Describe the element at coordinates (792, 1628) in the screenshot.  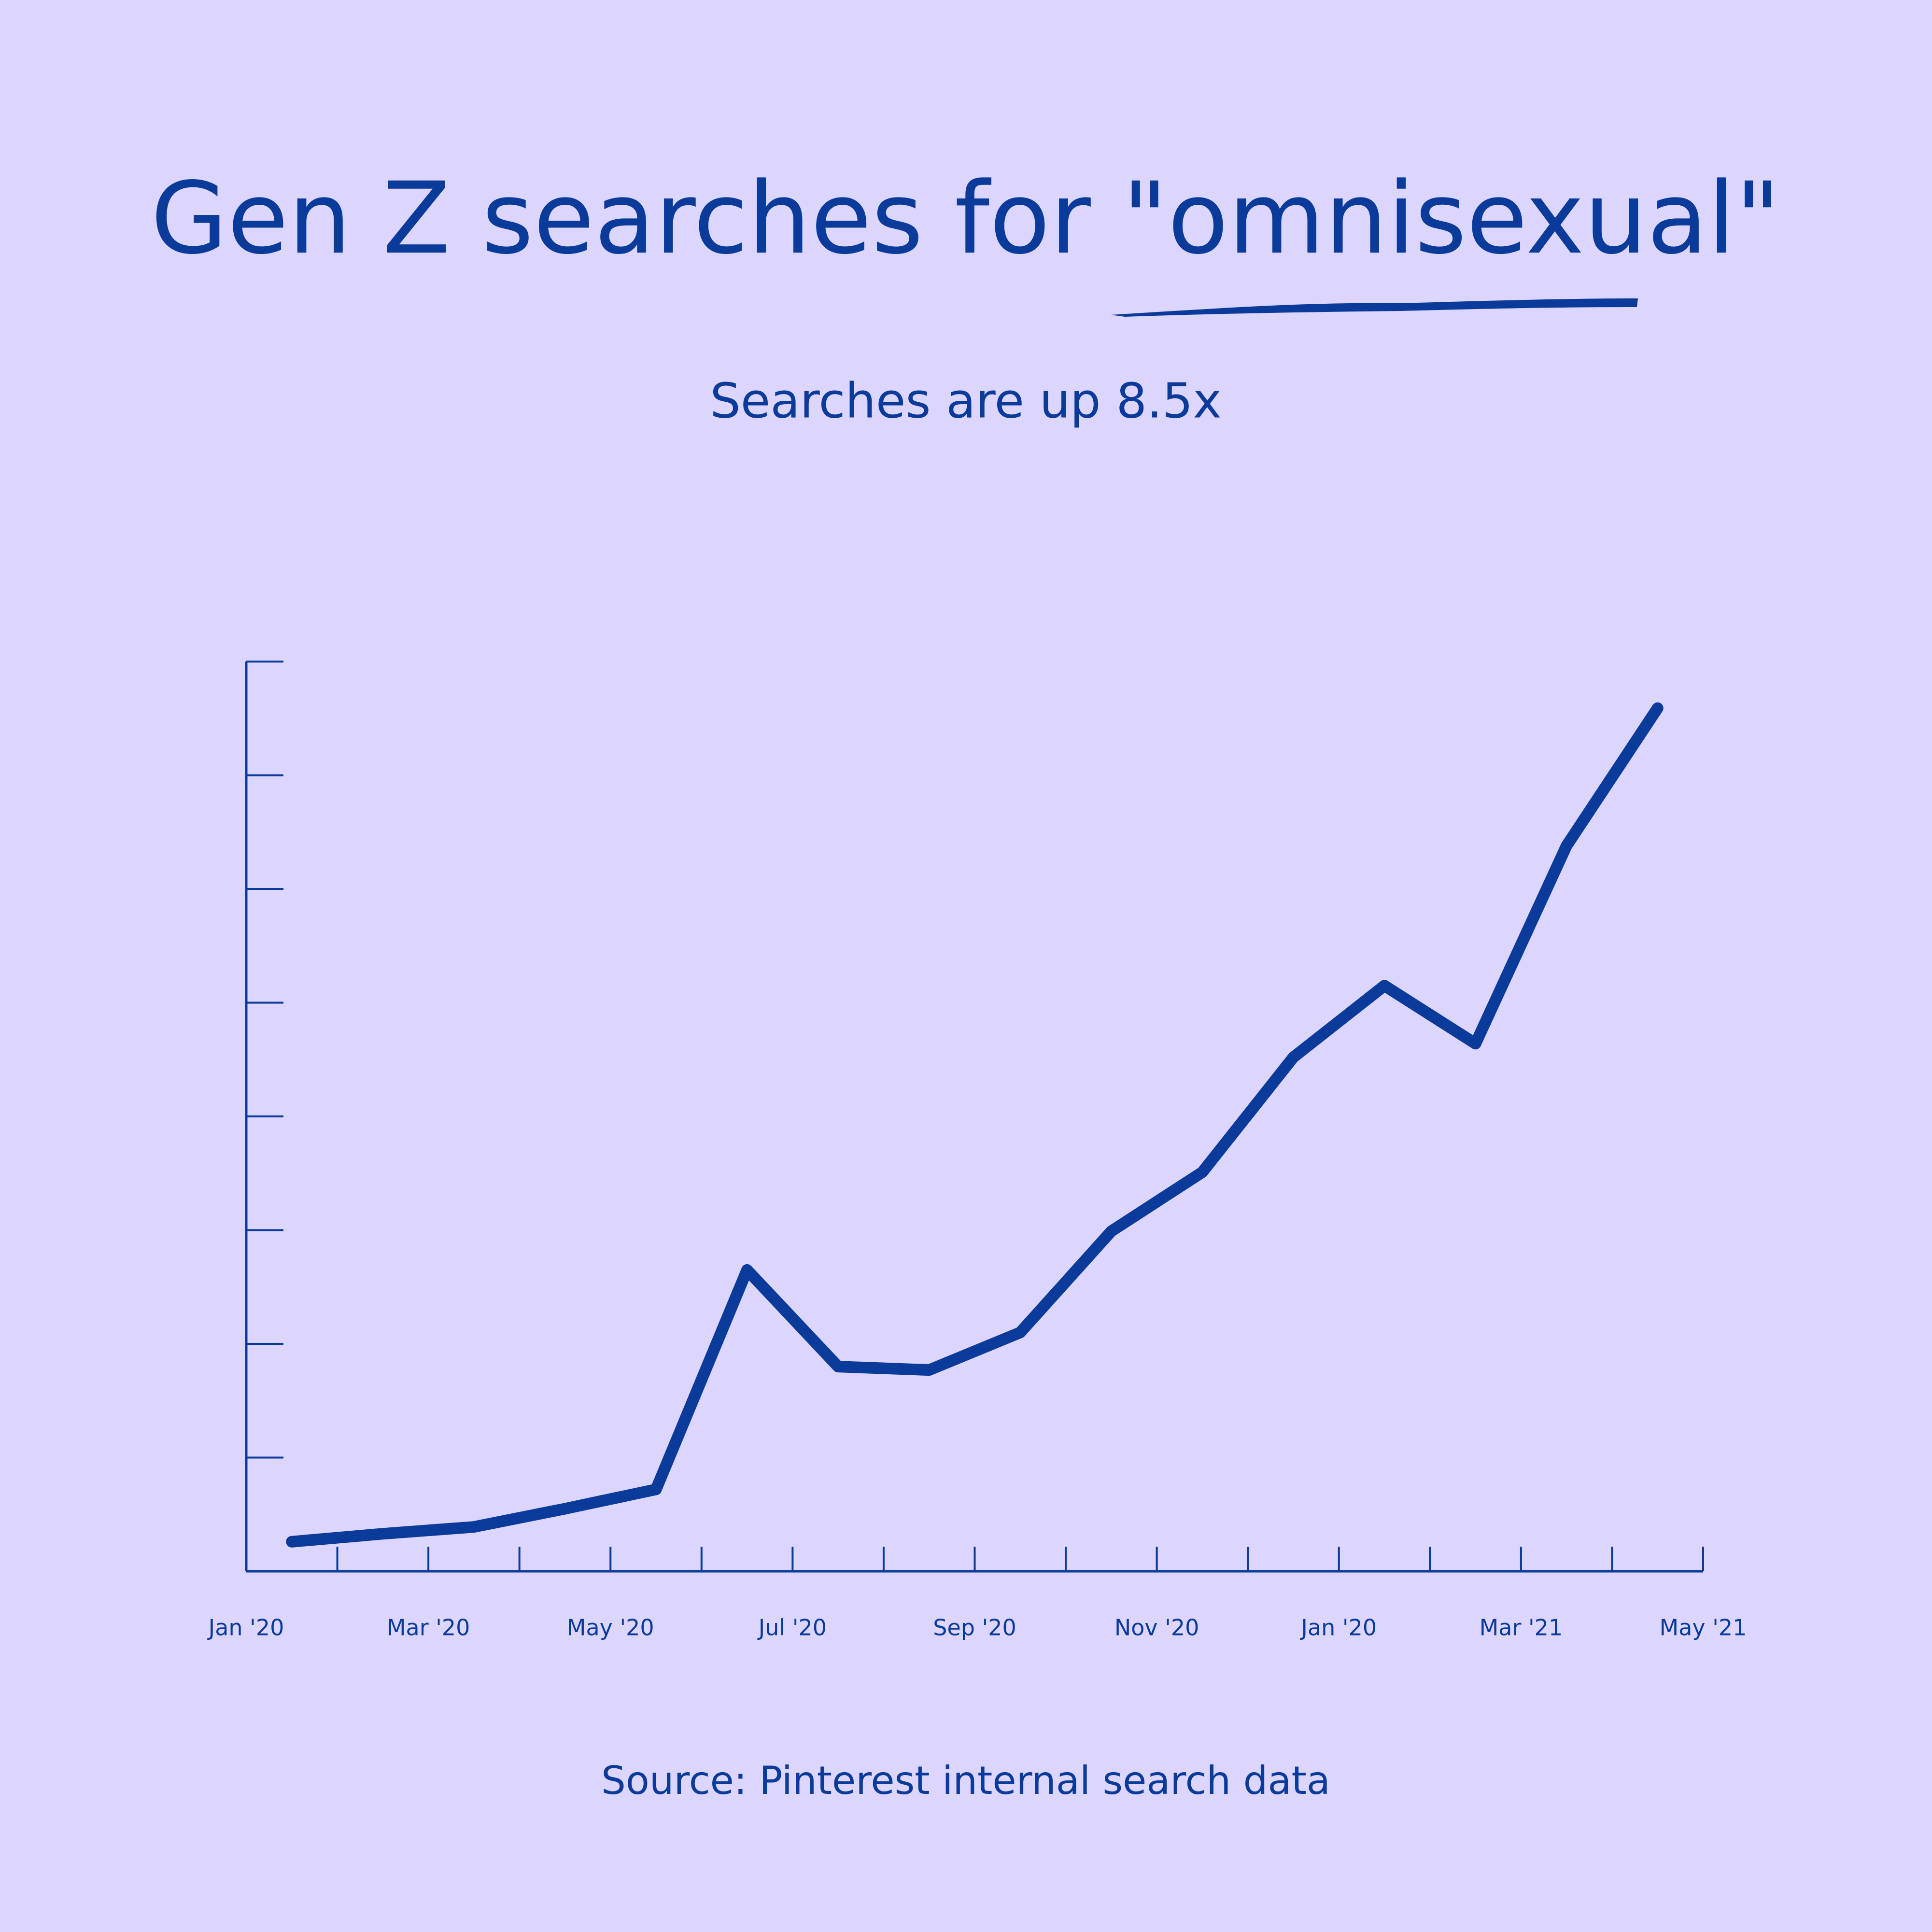
I see `x-tick-label: Jul '20` at that location.